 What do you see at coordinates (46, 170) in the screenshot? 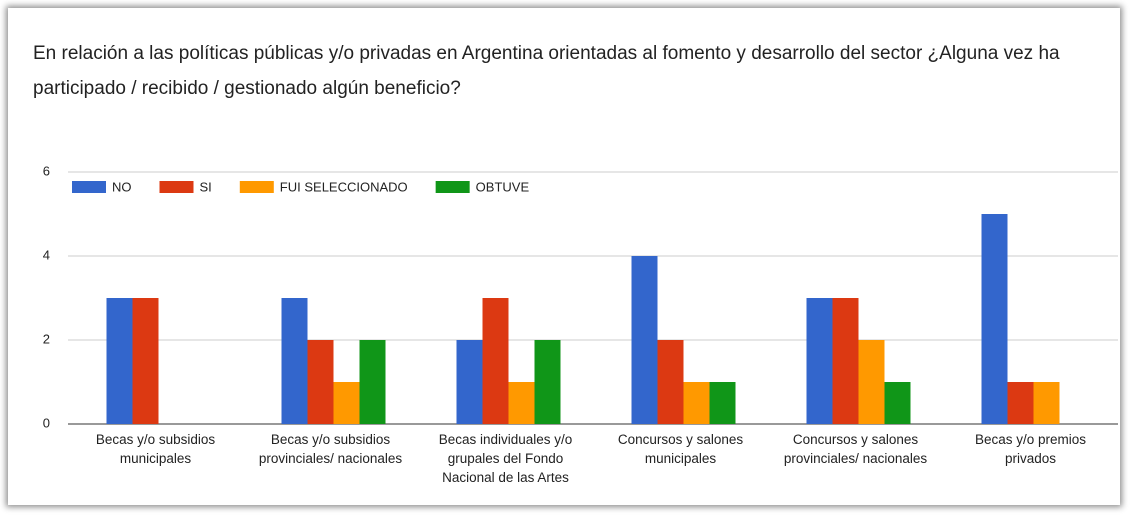
I see `y-tick-label: 6` at bounding box center [46, 170].